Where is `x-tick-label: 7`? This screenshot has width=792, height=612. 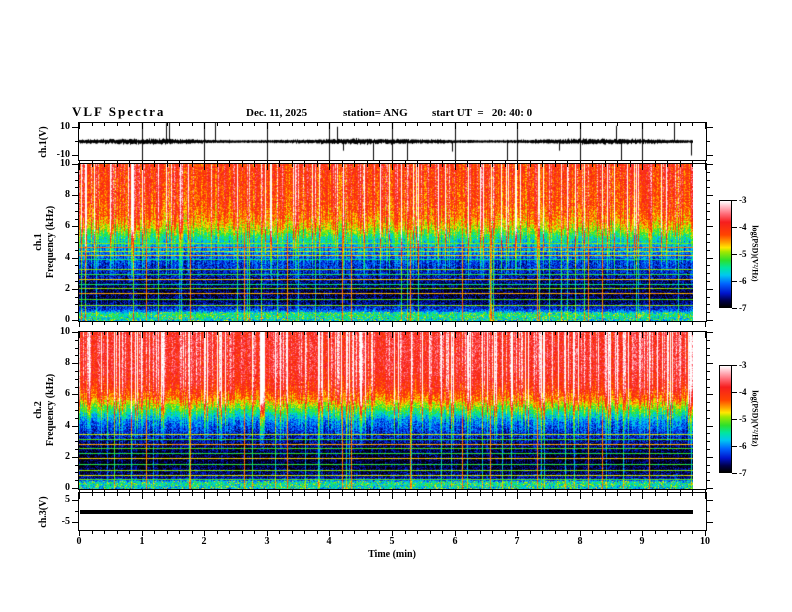
x-tick-label: 7 is located at coordinates (517, 541).